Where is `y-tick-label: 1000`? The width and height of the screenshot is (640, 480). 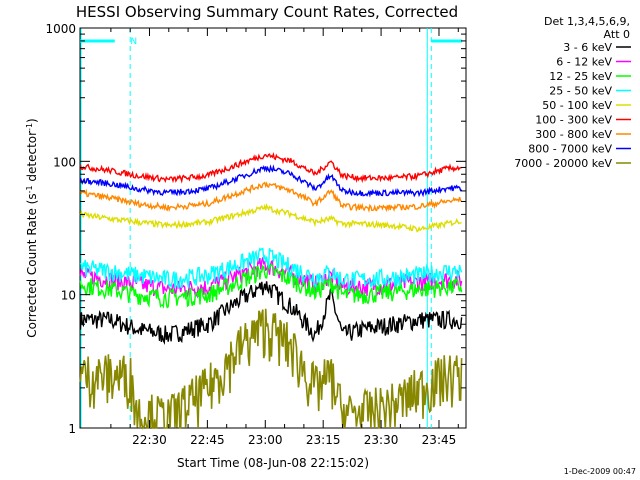 y-tick-label: 1000 is located at coordinates (60, 29).